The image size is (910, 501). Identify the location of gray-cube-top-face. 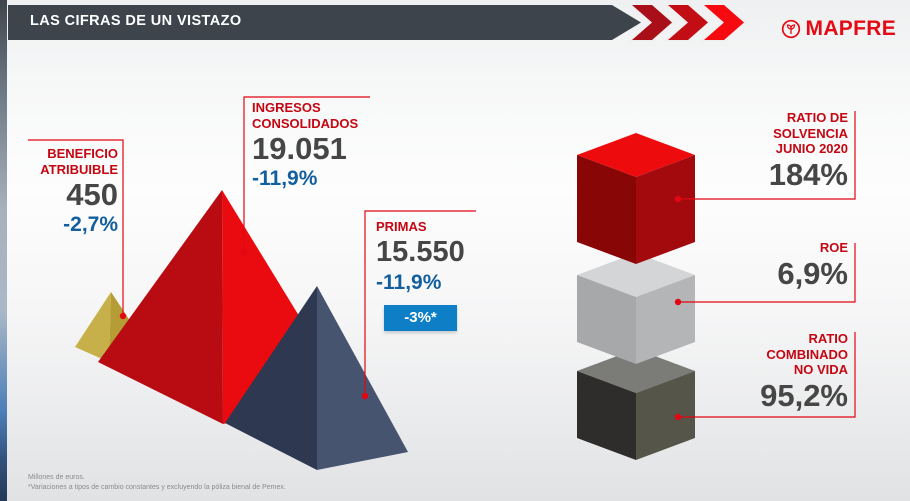
(636, 275).